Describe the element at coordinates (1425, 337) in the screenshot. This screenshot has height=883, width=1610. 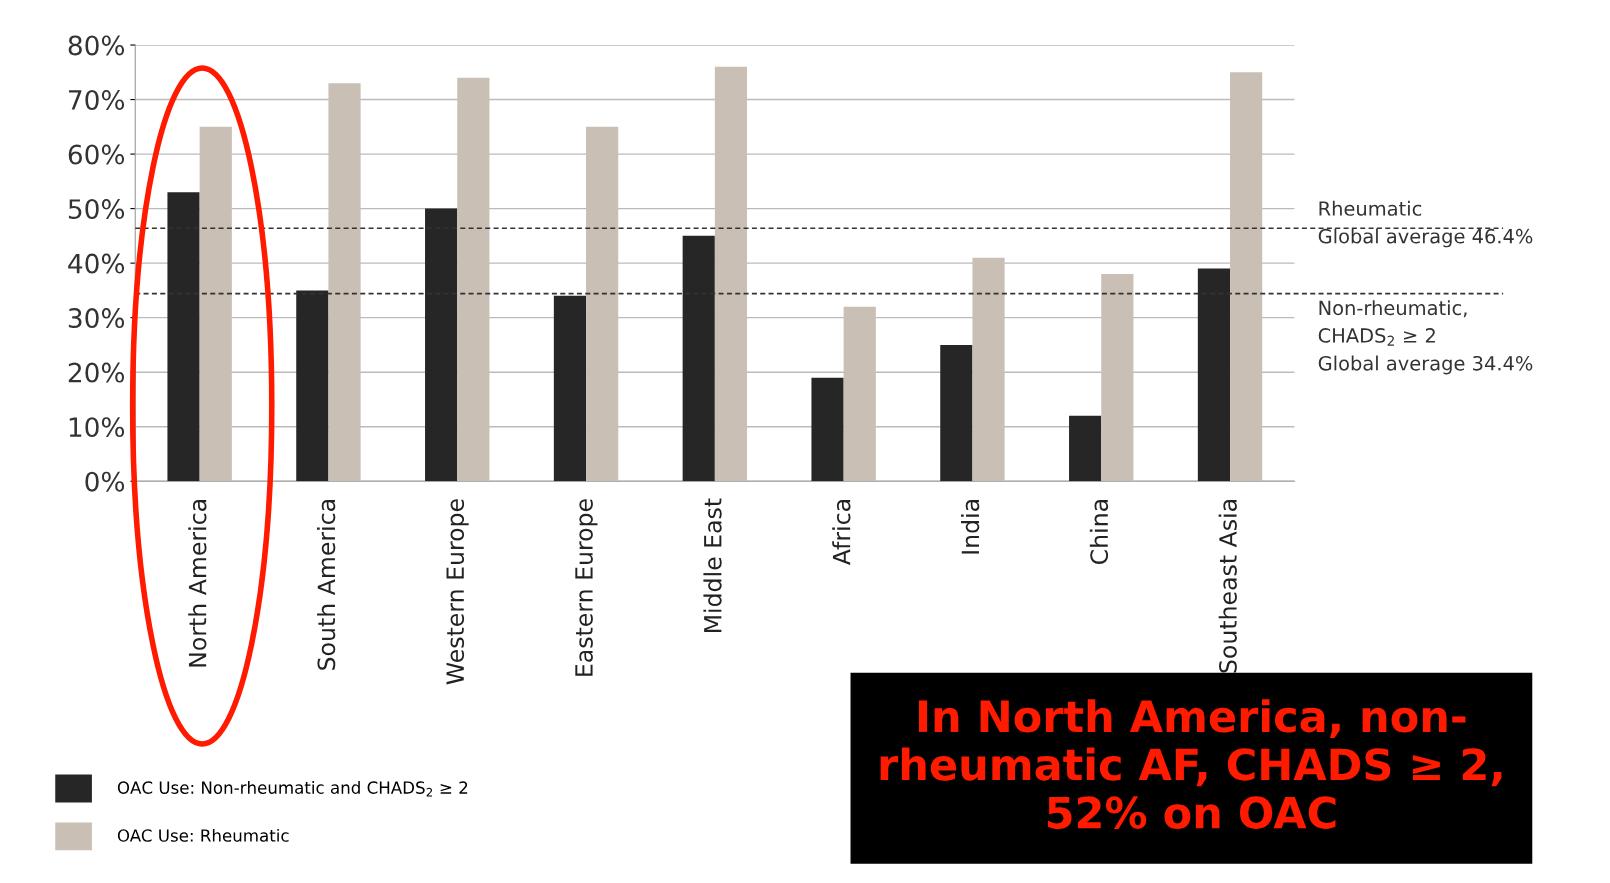
I see `ref-line-label: Non-rheumatic, CHADS$_{2}$ ≥ 2 Global average 34.4%` at that location.